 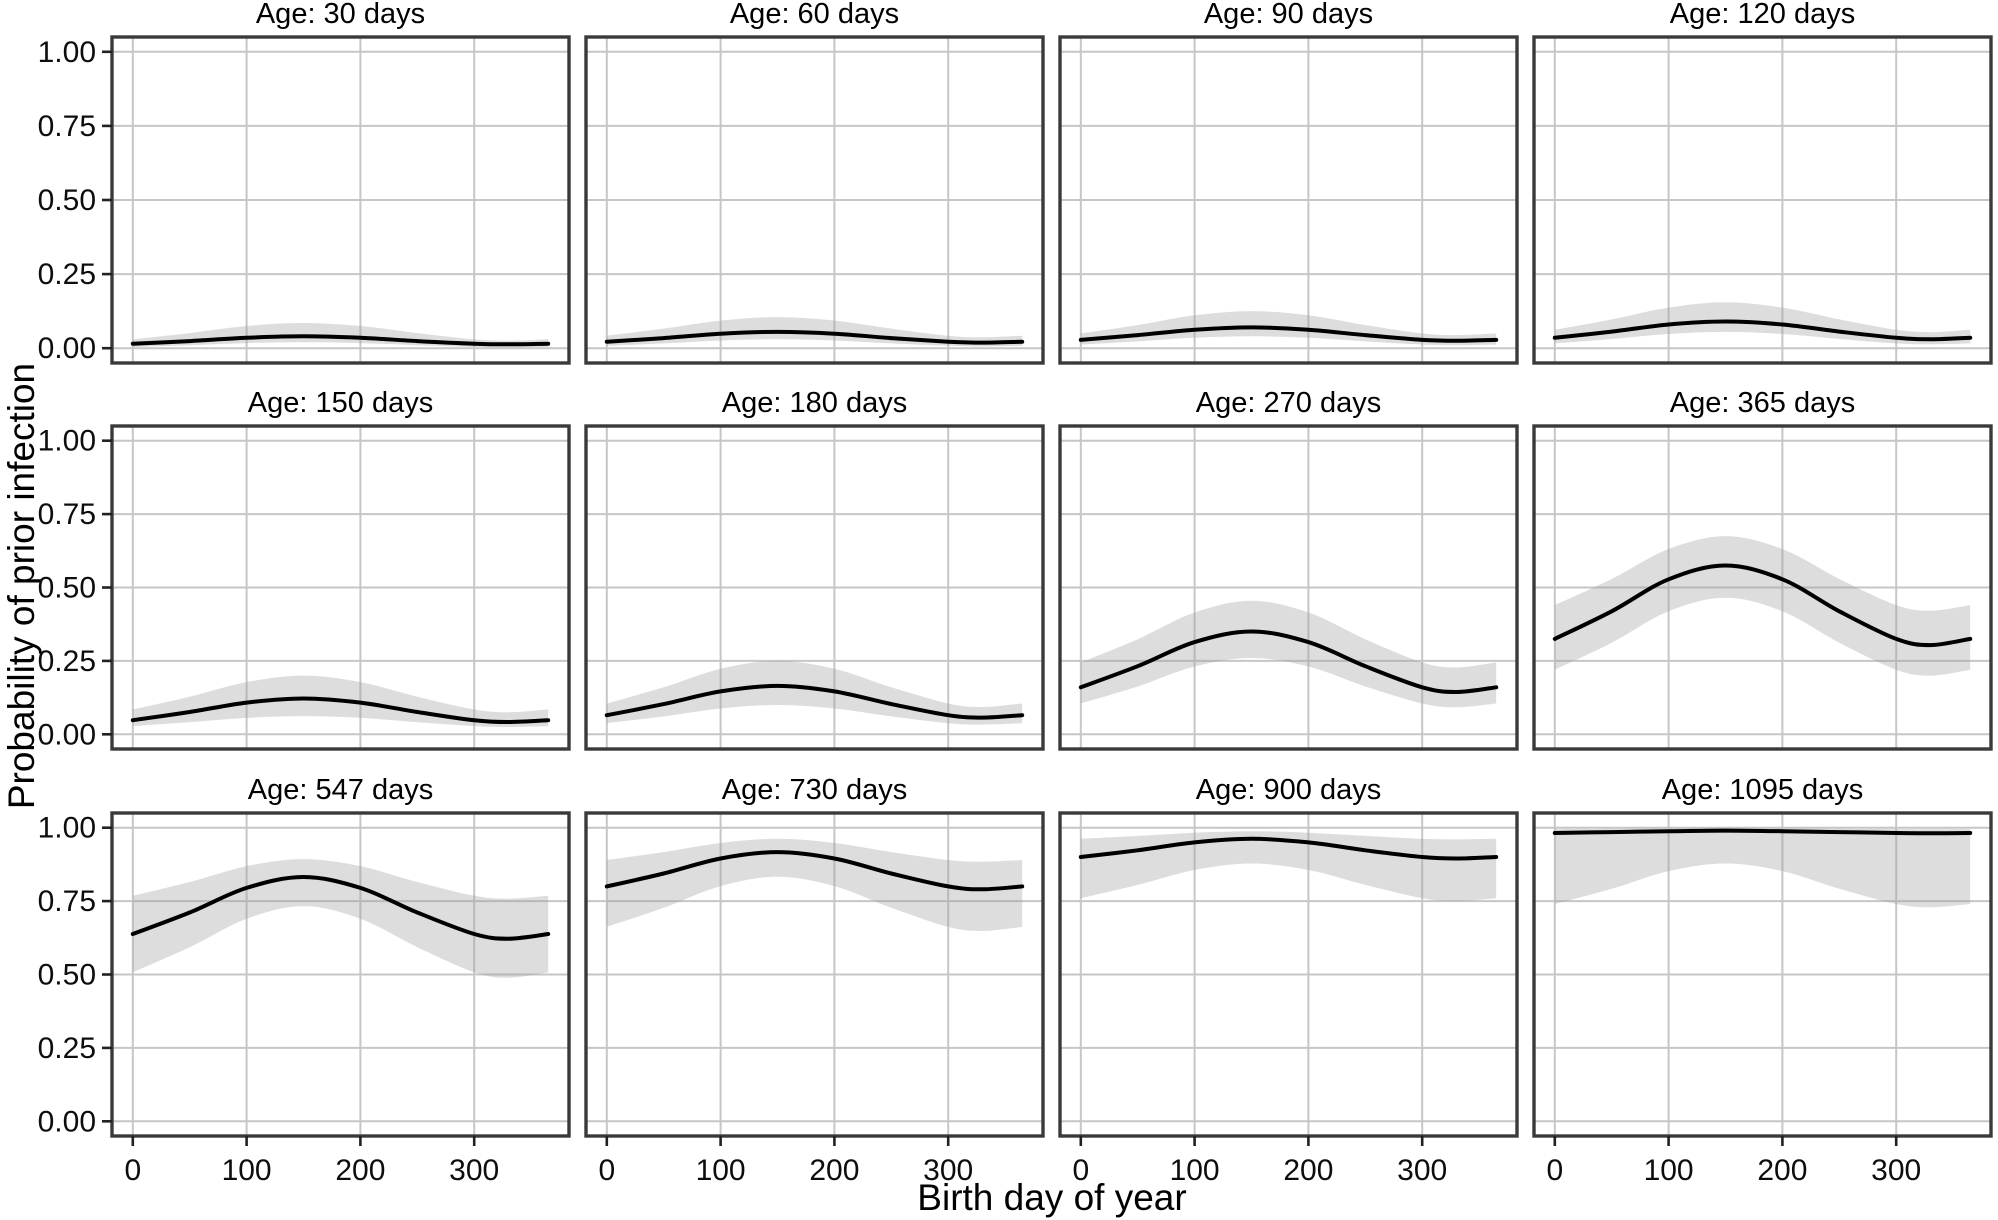 What do you see at coordinates (1288, 403) in the screenshot?
I see `facet-title: Age: 270 days` at bounding box center [1288, 403].